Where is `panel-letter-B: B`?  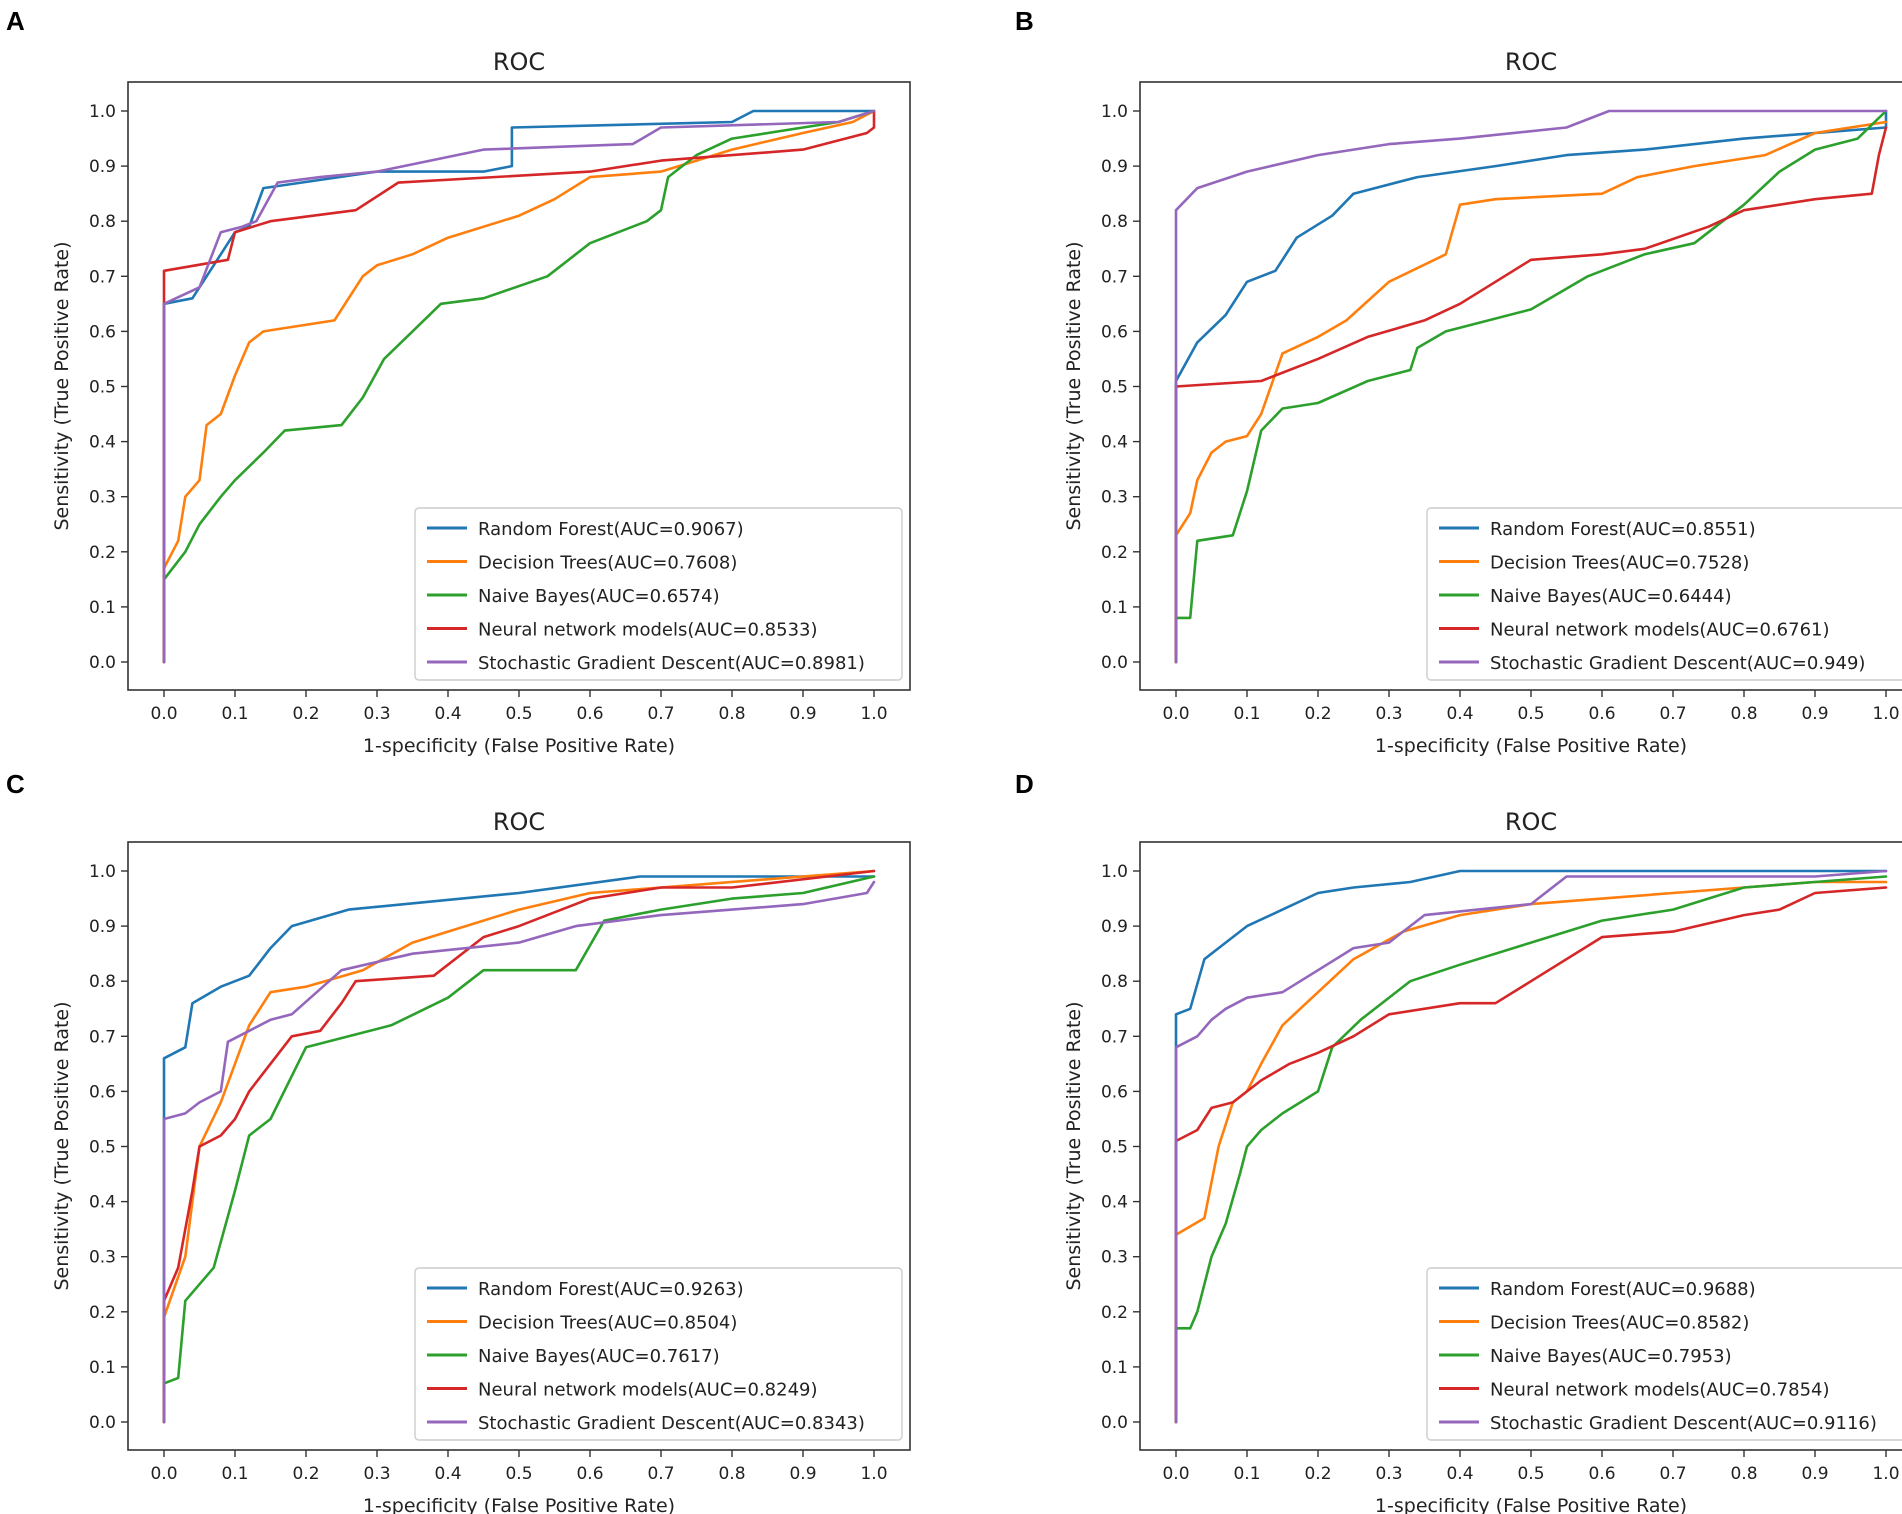 panel-letter-B: B is located at coordinates (1024, 21).